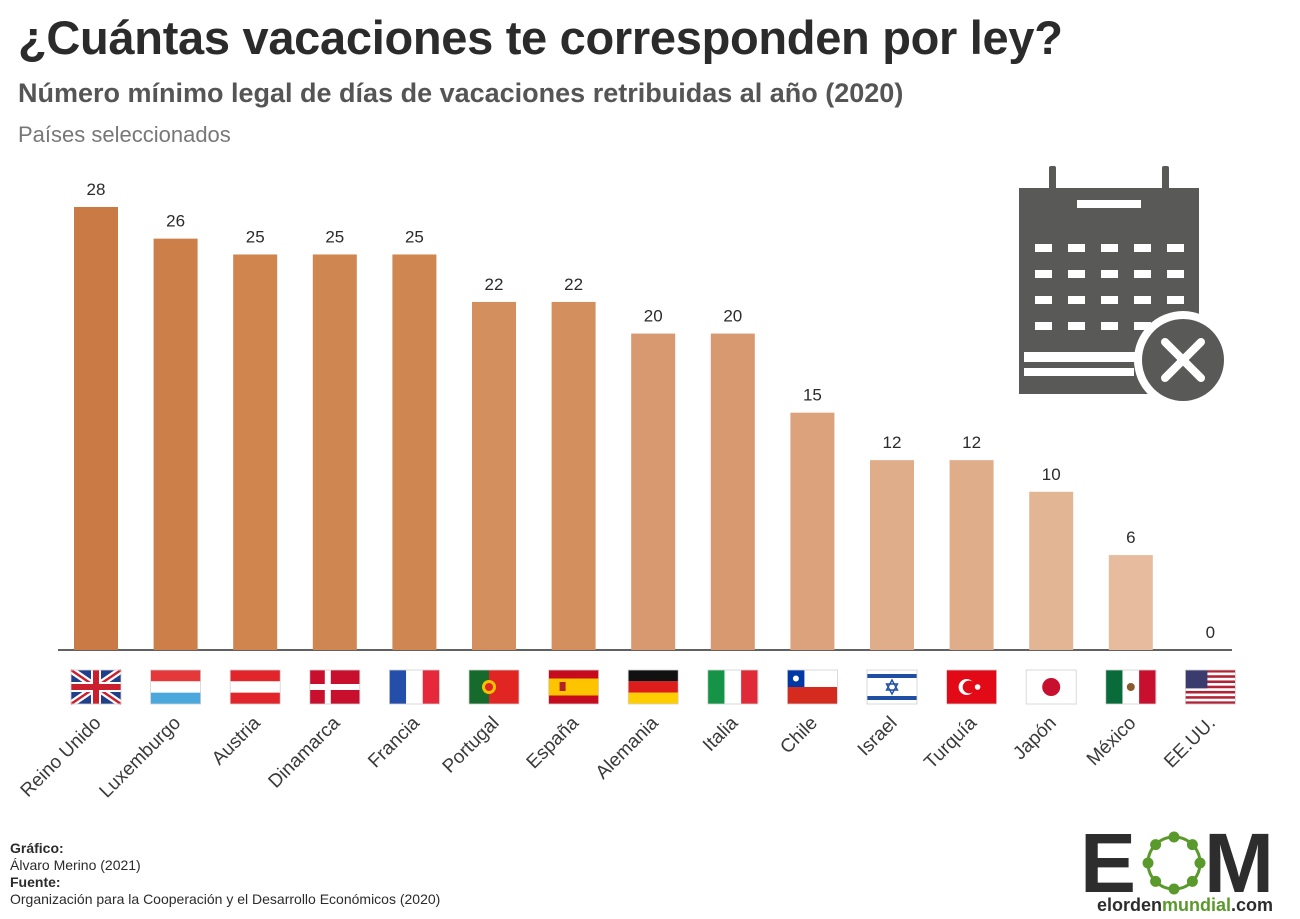  I want to click on mexico-flag-icon, so click(1131, 687).